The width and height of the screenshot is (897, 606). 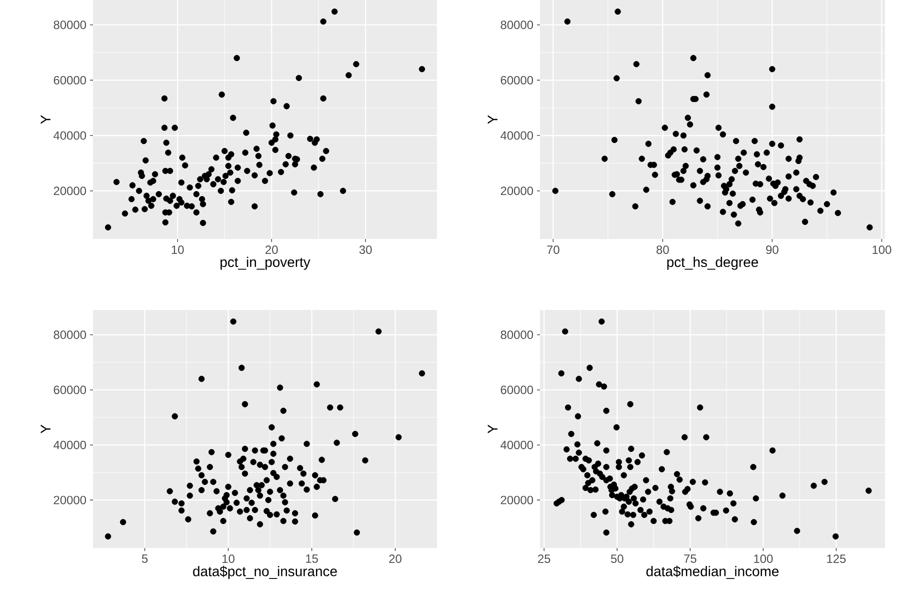 I want to click on x-tick-label: 5, so click(x=145, y=558).